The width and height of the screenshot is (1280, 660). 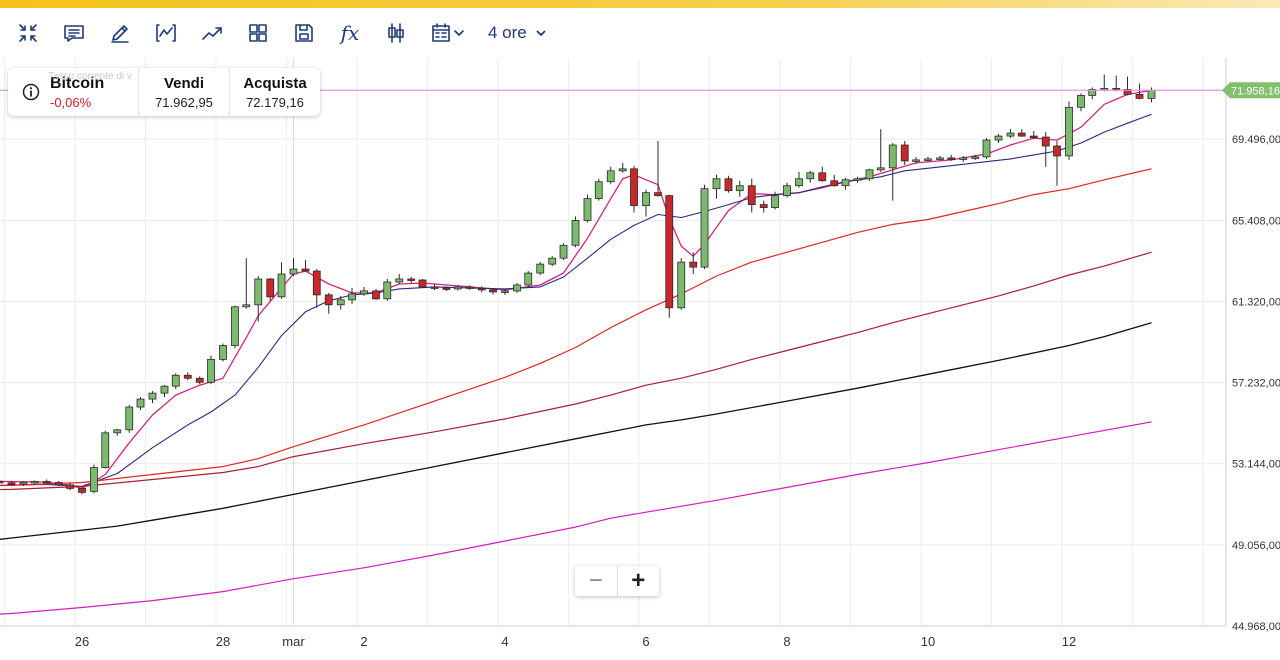 I want to click on instrument-name: Bitcoin, so click(x=77, y=83).